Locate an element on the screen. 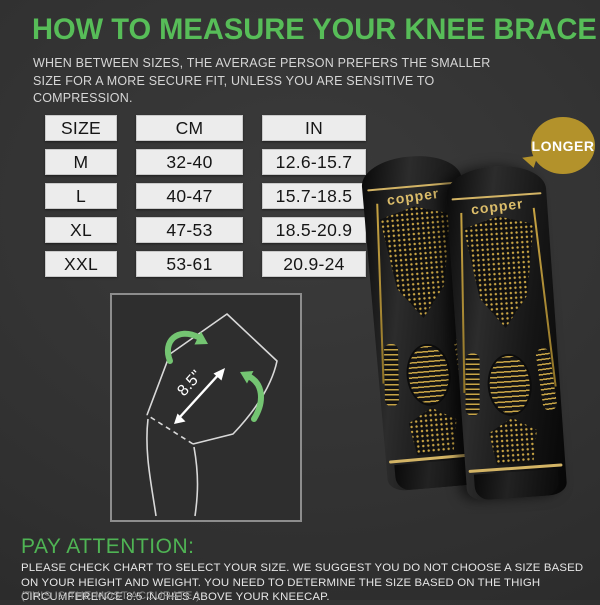  measurement-arrow is located at coordinates (199, 396).